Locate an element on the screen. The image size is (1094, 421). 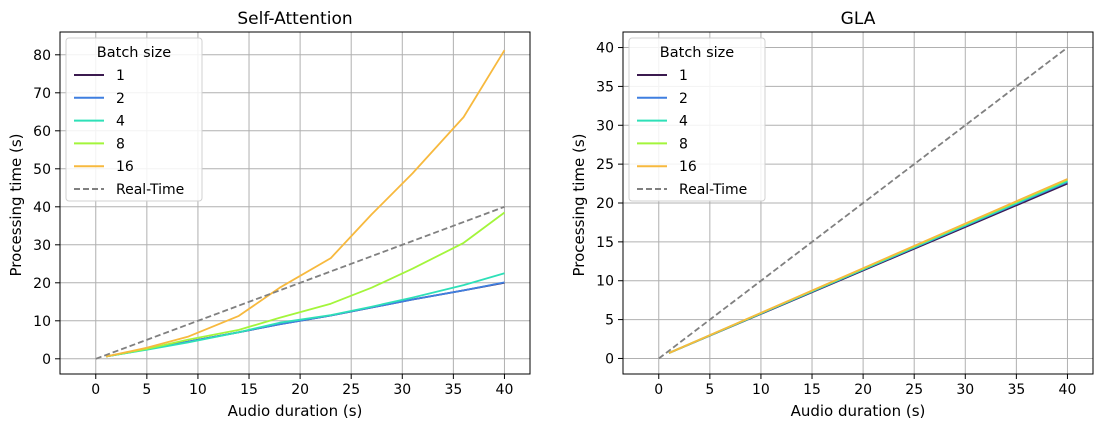
series-line-real-time is located at coordinates (300, 282).